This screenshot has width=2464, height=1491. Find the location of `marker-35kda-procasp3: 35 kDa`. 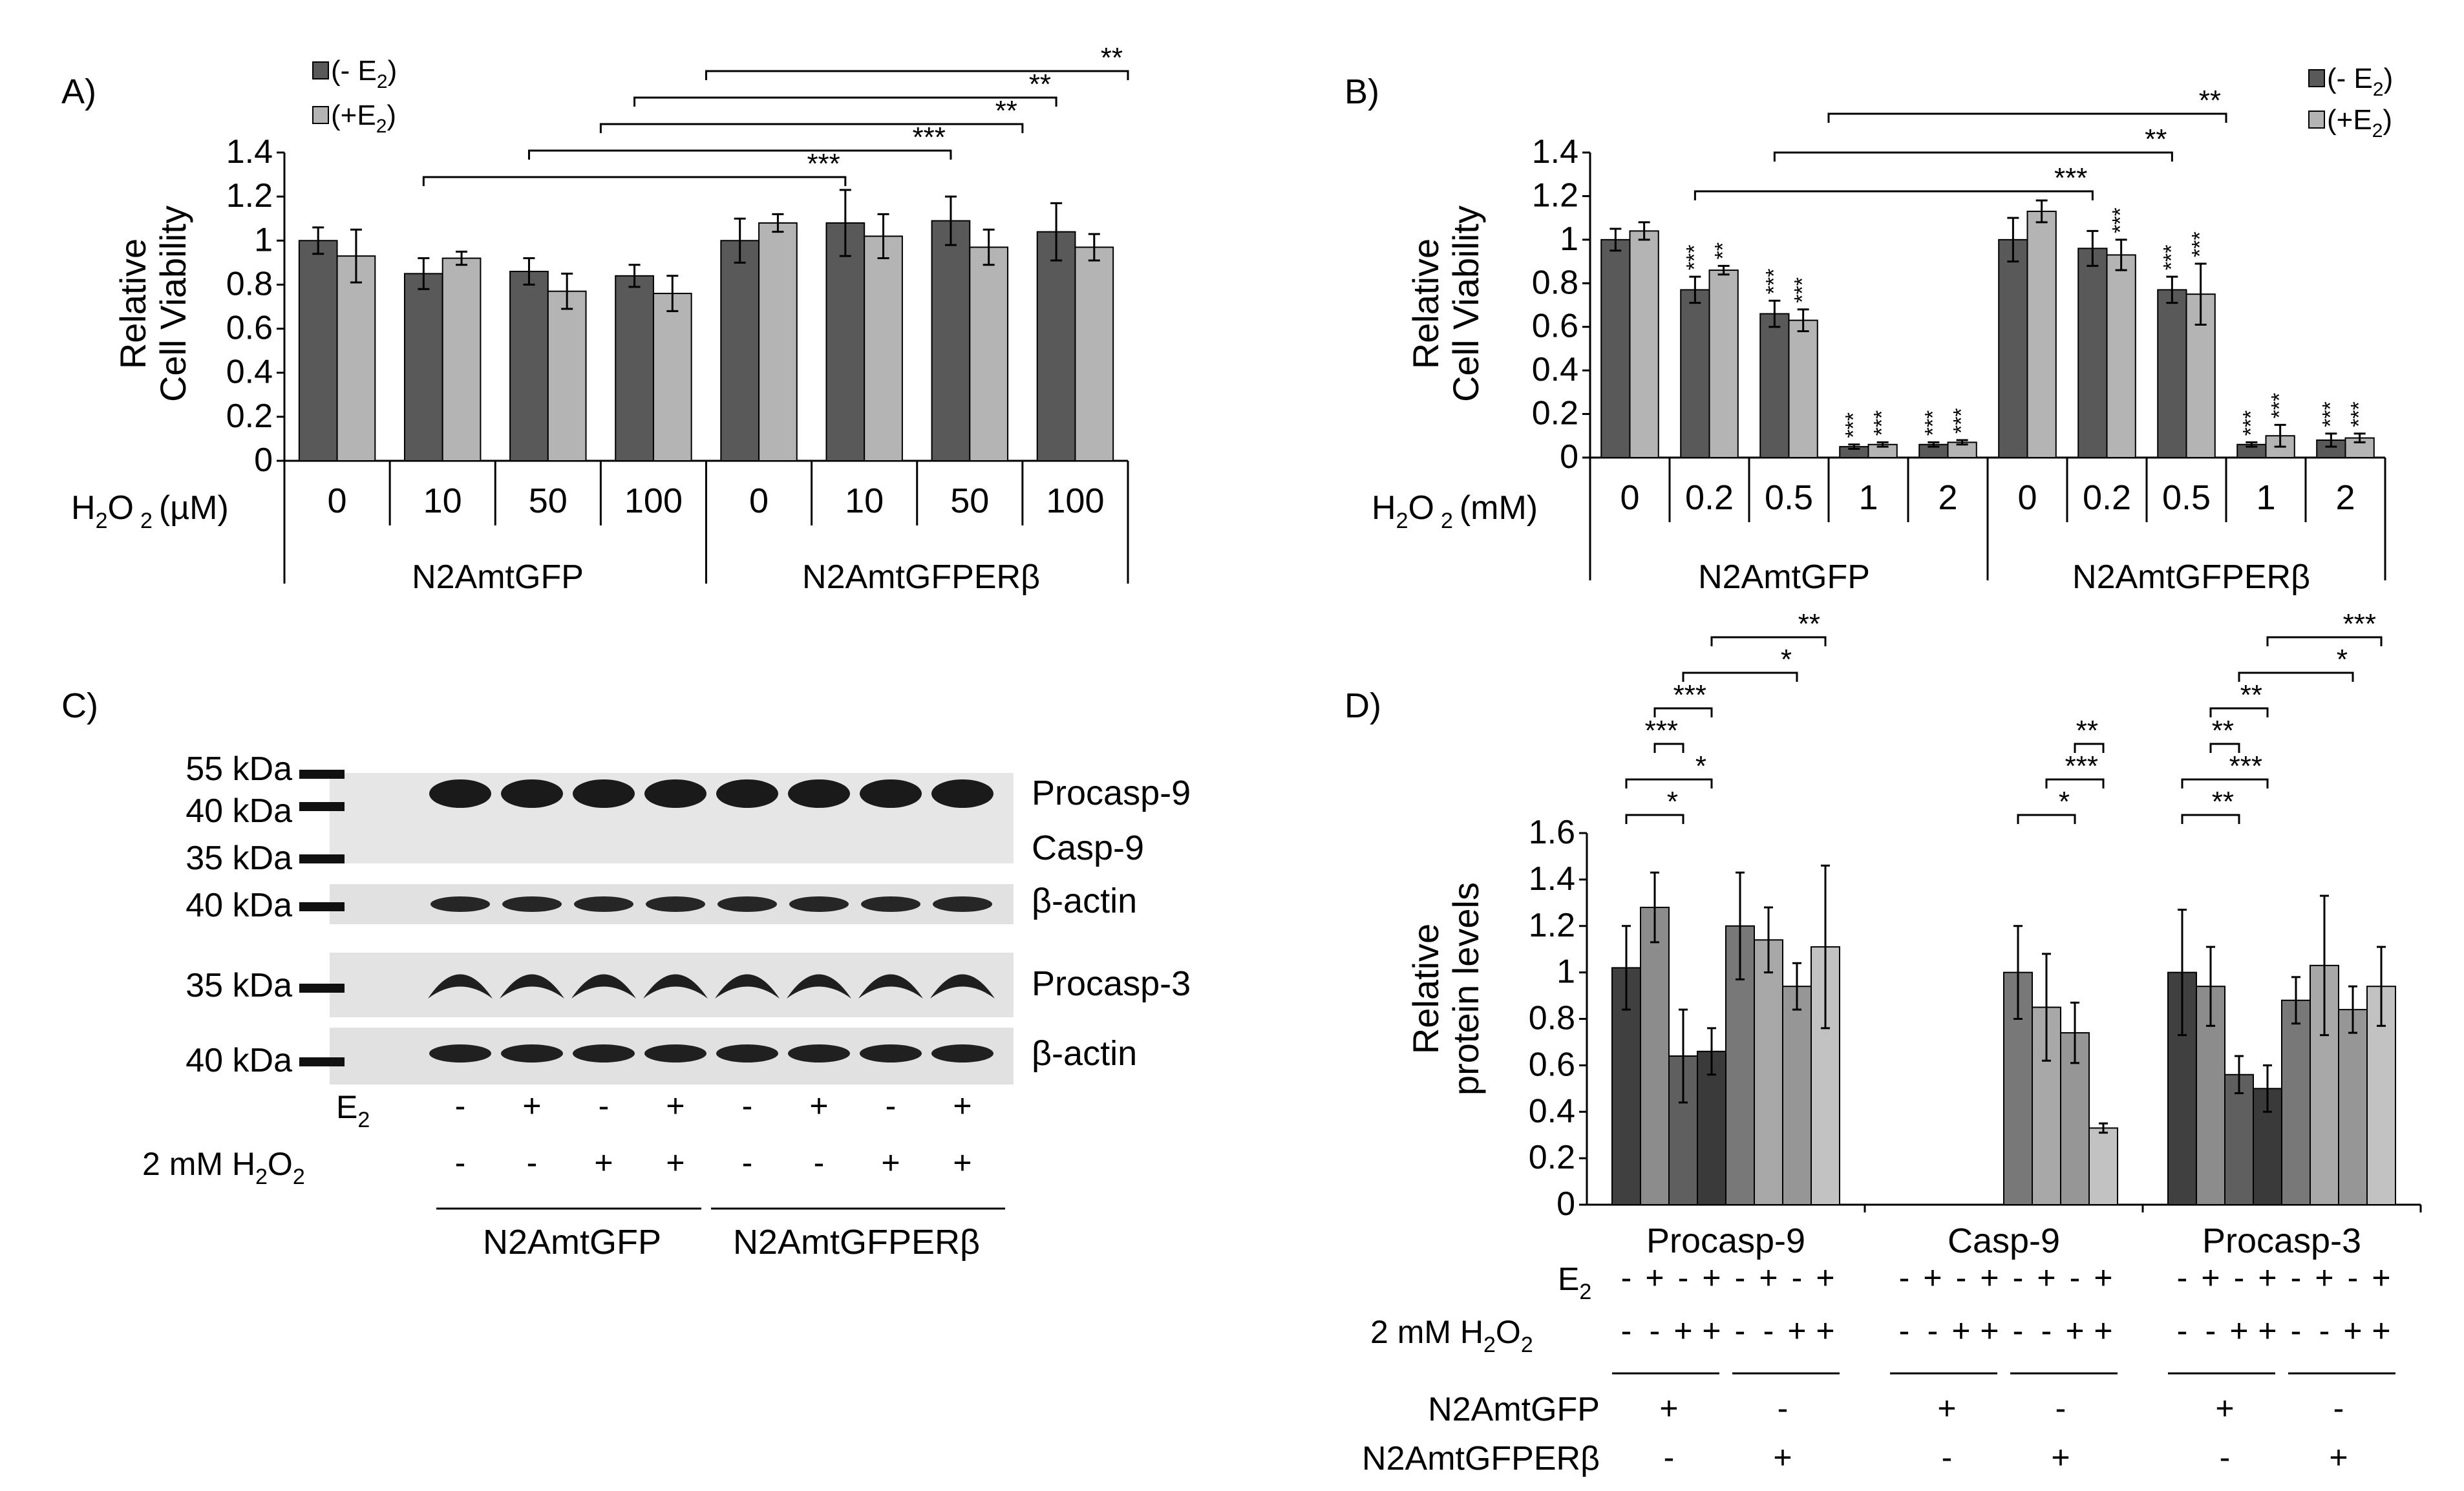

marker-35kda-procasp3: 35 kDa is located at coordinates (239, 985).